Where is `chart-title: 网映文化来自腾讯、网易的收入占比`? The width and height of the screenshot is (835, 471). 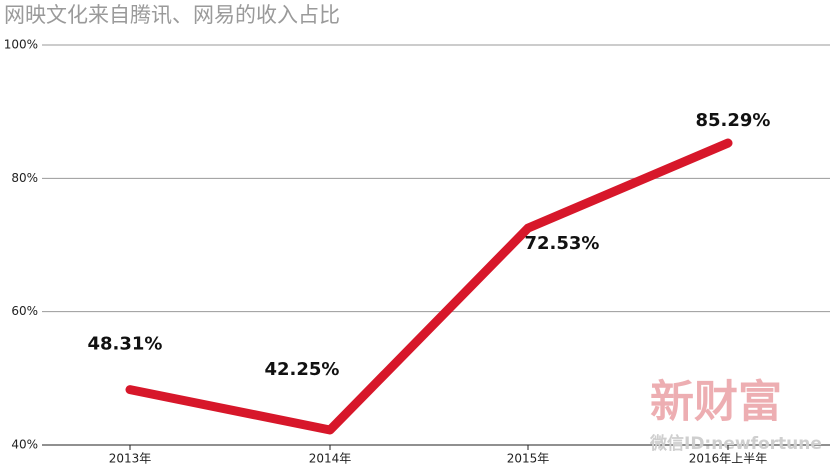 chart-title: 网映文化来自腾讯、网易的收入占比 is located at coordinates (172, 15).